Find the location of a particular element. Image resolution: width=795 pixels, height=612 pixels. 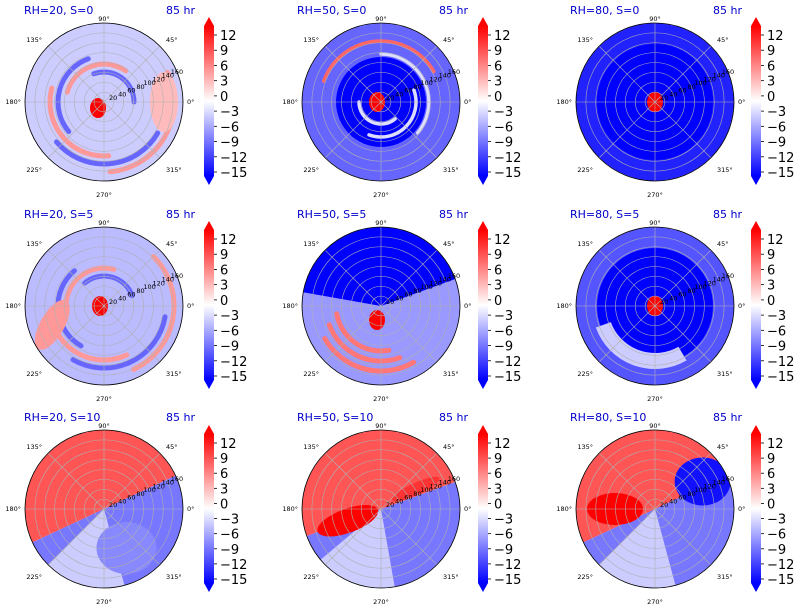

panel-title: RH=20, S=0 is located at coordinates (58, 10).